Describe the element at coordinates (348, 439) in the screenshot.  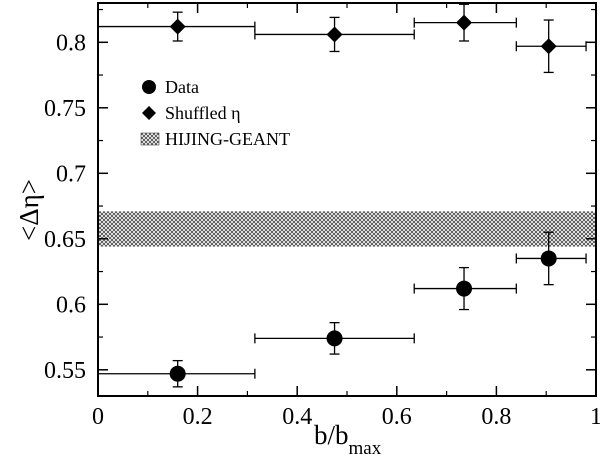
I see `x-axis-label: b/bmax` at that location.